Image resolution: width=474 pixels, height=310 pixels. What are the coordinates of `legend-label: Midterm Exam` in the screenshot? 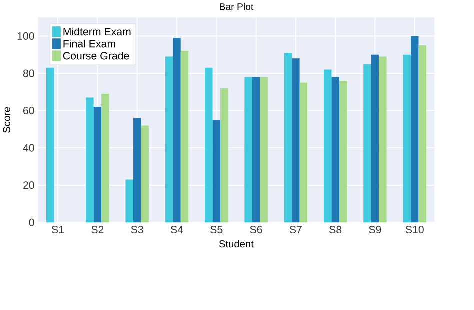 It's located at (97, 32).